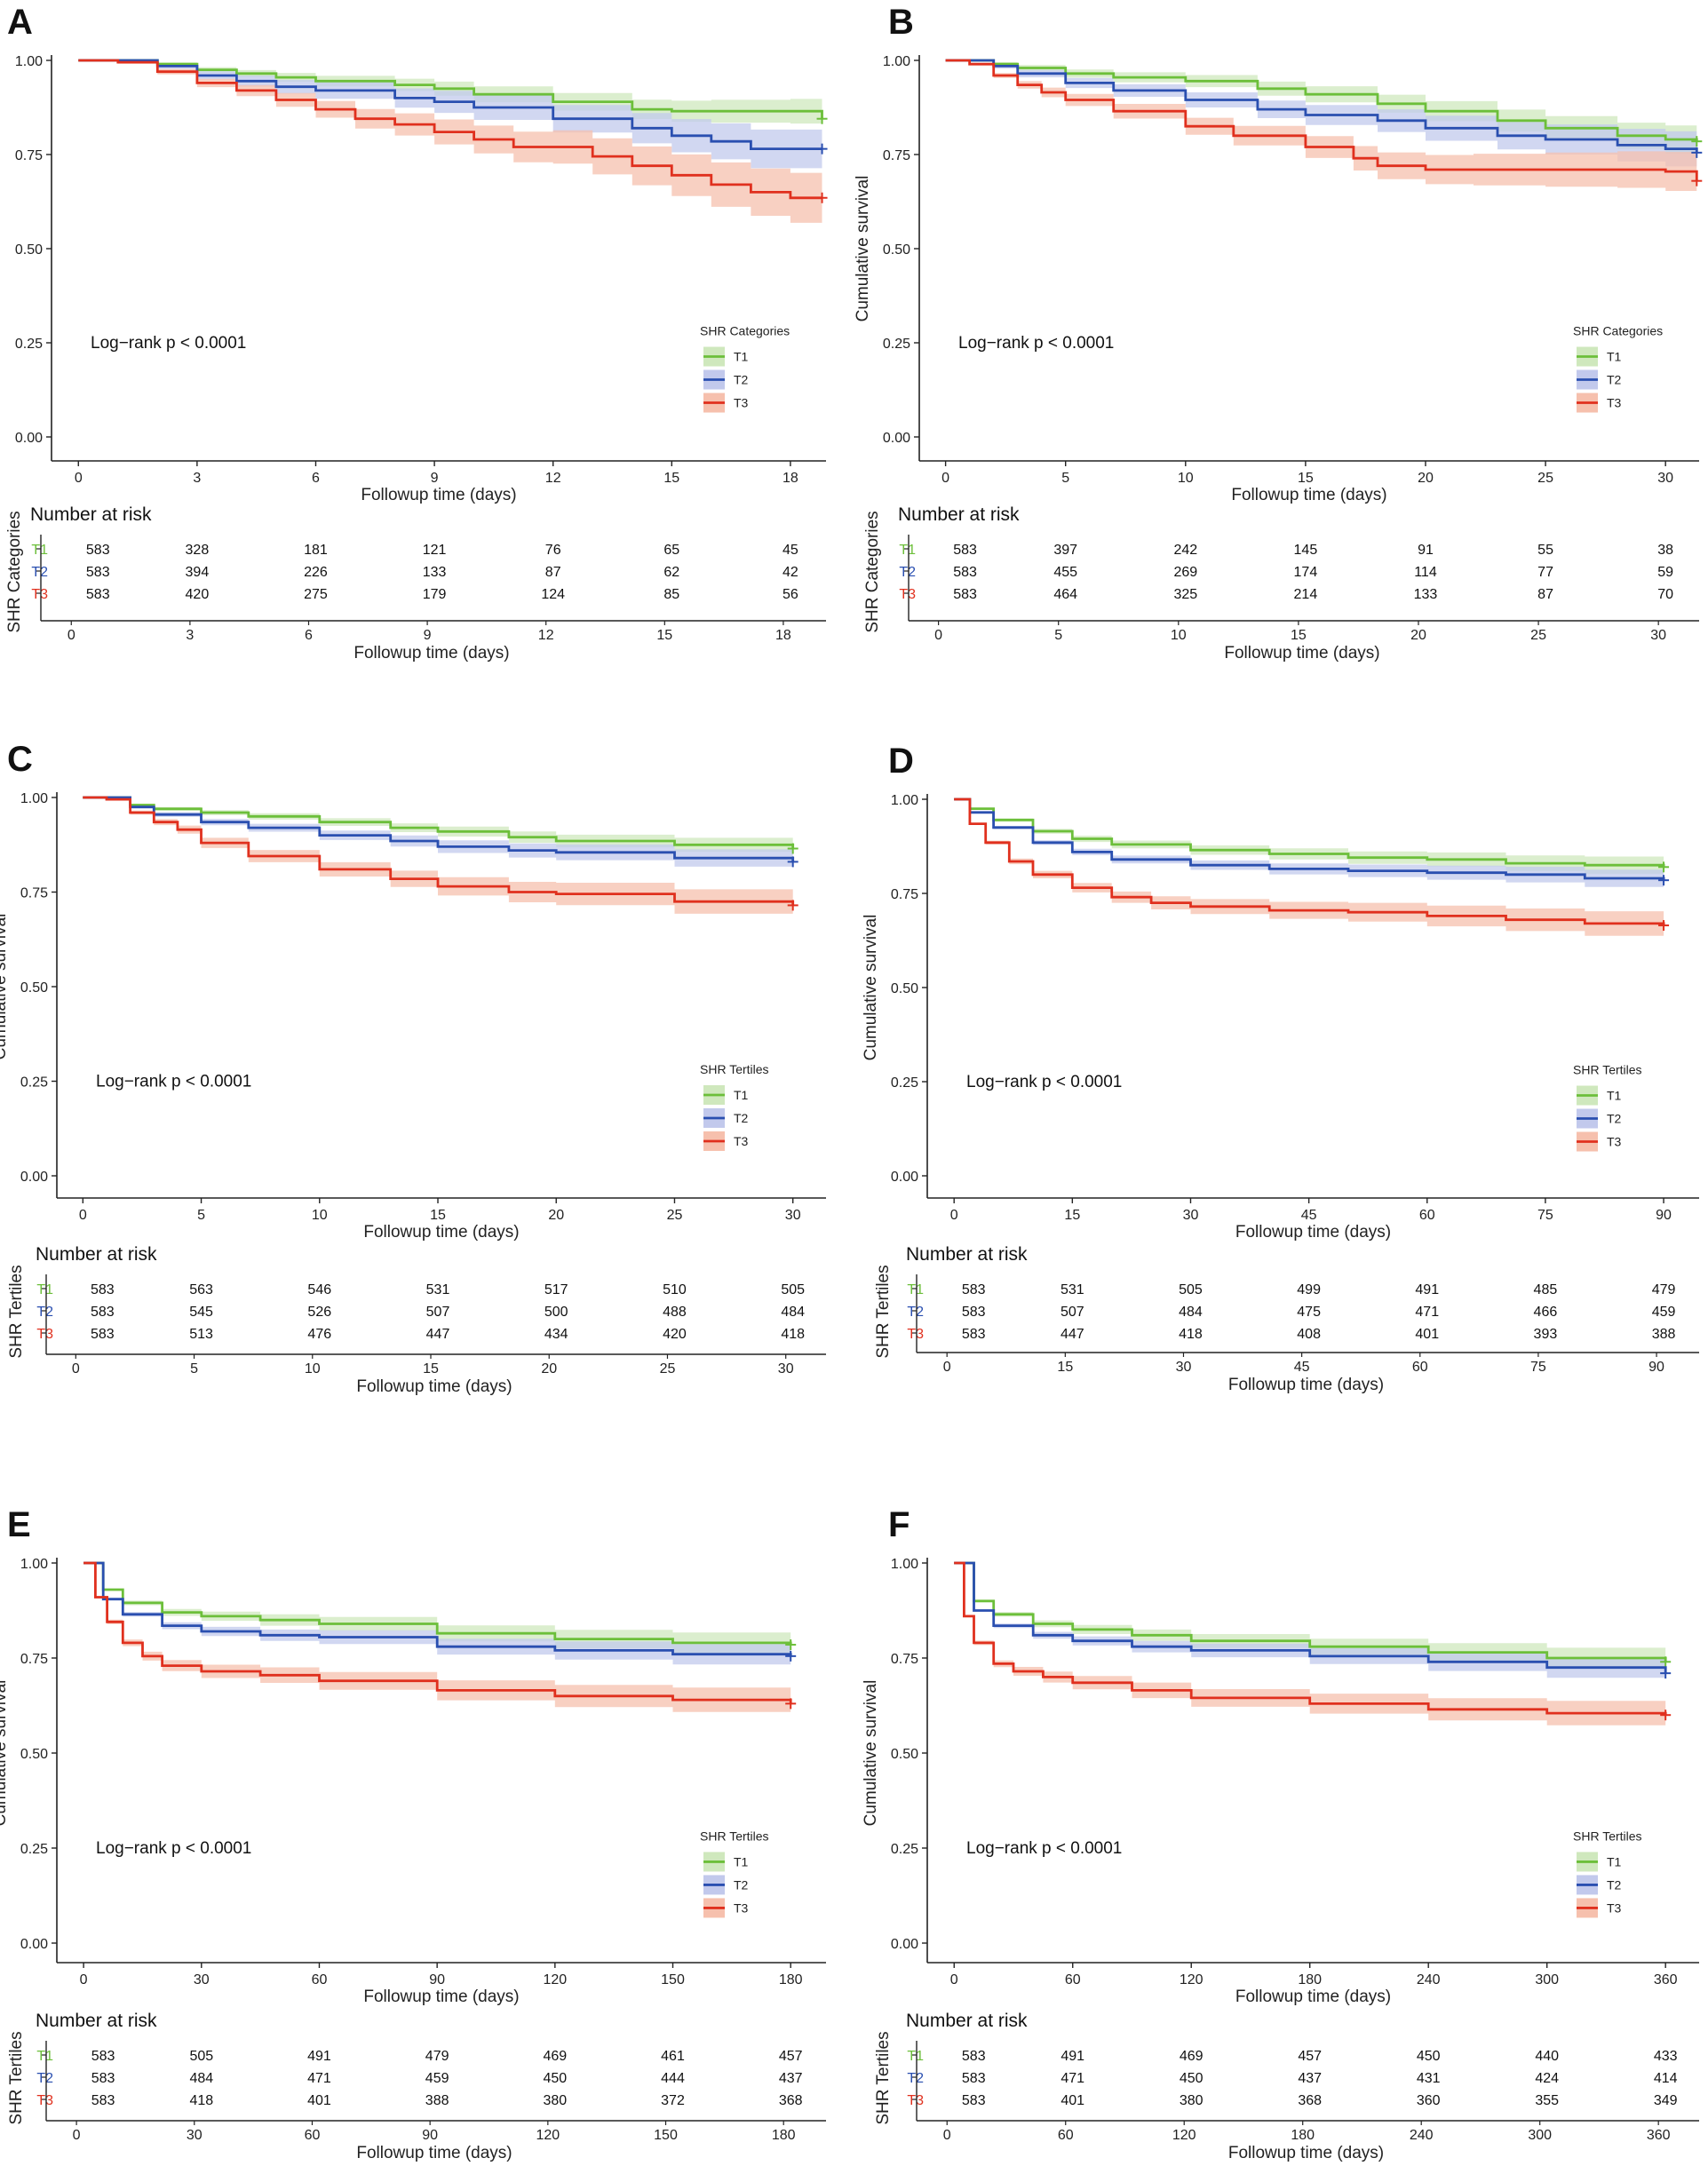 Image resolution: width=1708 pixels, height=2166 pixels. What do you see at coordinates (791, 1979) in the screenshot?
I see `x-tick-label: 180` at bounding box center [791, 1979].